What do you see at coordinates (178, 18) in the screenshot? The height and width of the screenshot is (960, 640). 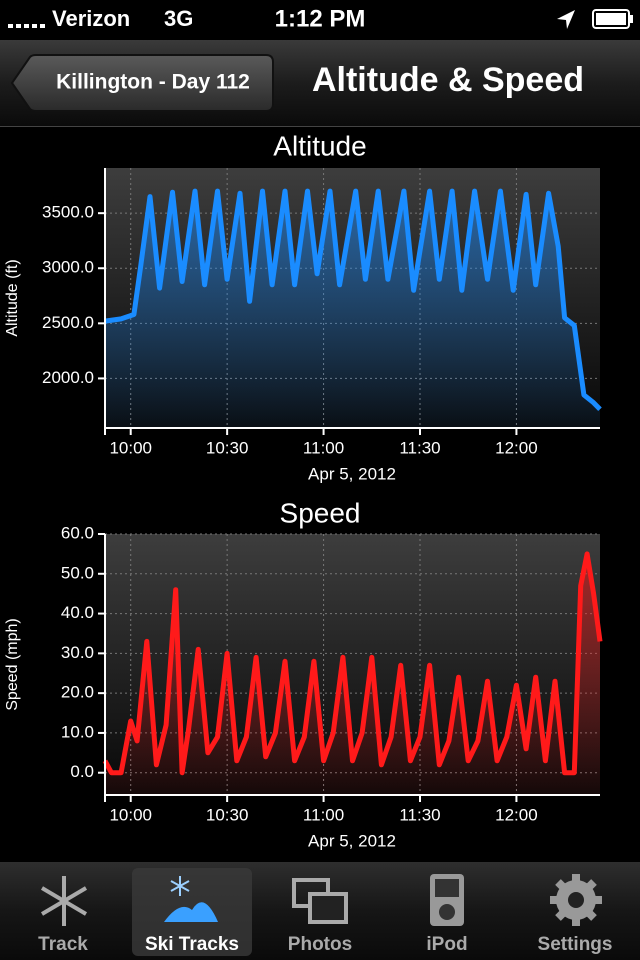 I see `network: 3G` at bounding box center [178, 18].